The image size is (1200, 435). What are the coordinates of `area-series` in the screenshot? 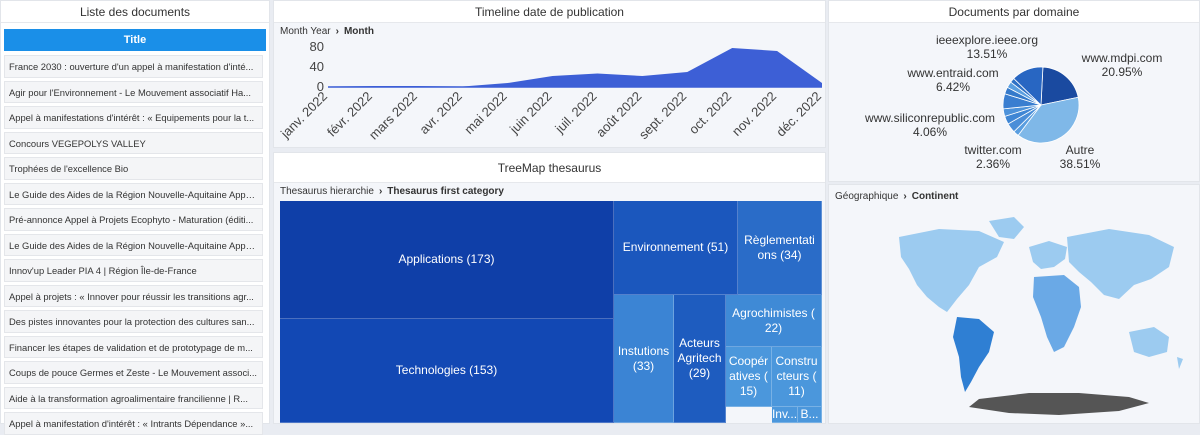 It's located at (575, 67).